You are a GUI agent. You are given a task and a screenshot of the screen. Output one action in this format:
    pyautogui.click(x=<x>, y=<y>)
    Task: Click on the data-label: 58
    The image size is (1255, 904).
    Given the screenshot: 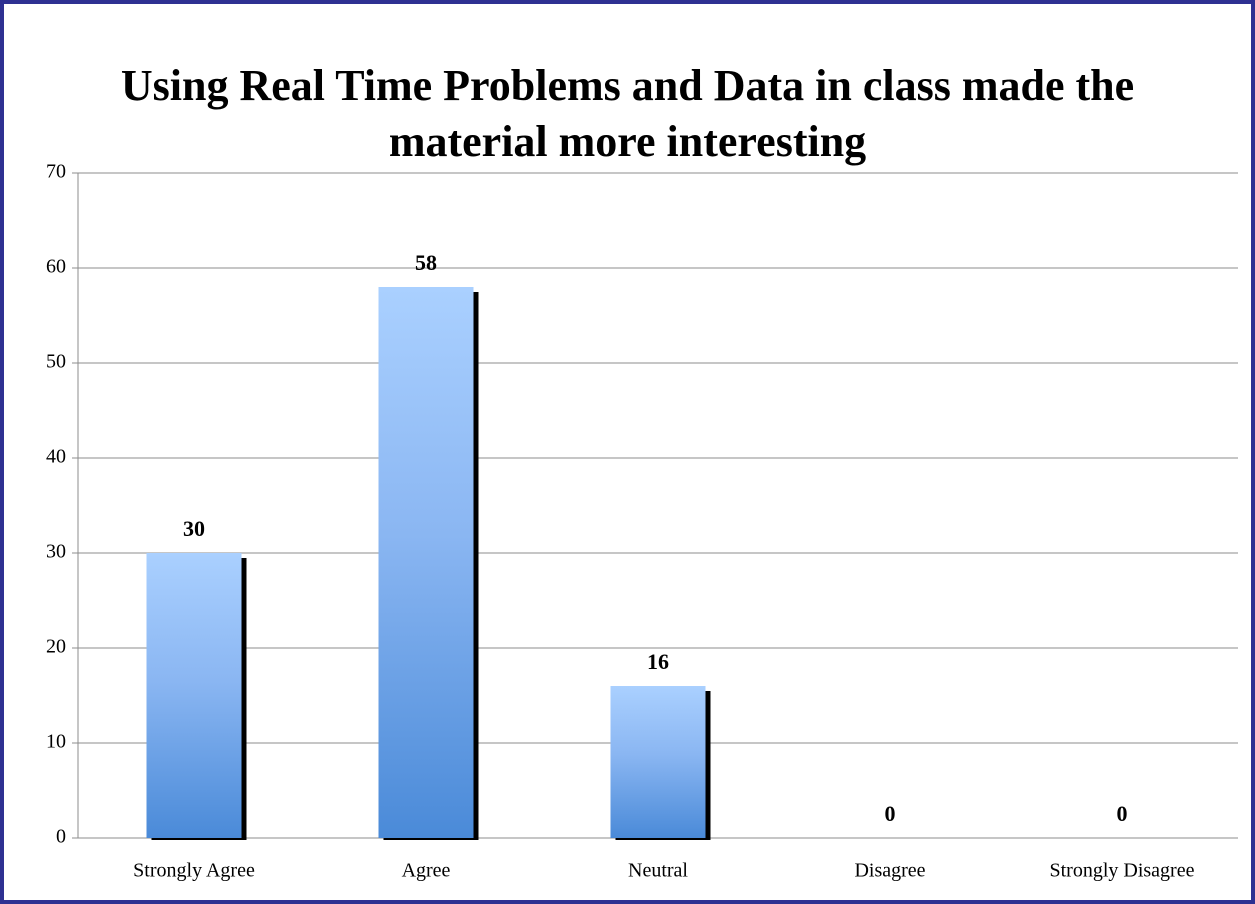 What is the action you would take?
    pyautogui.click(x=426, y=262)
    